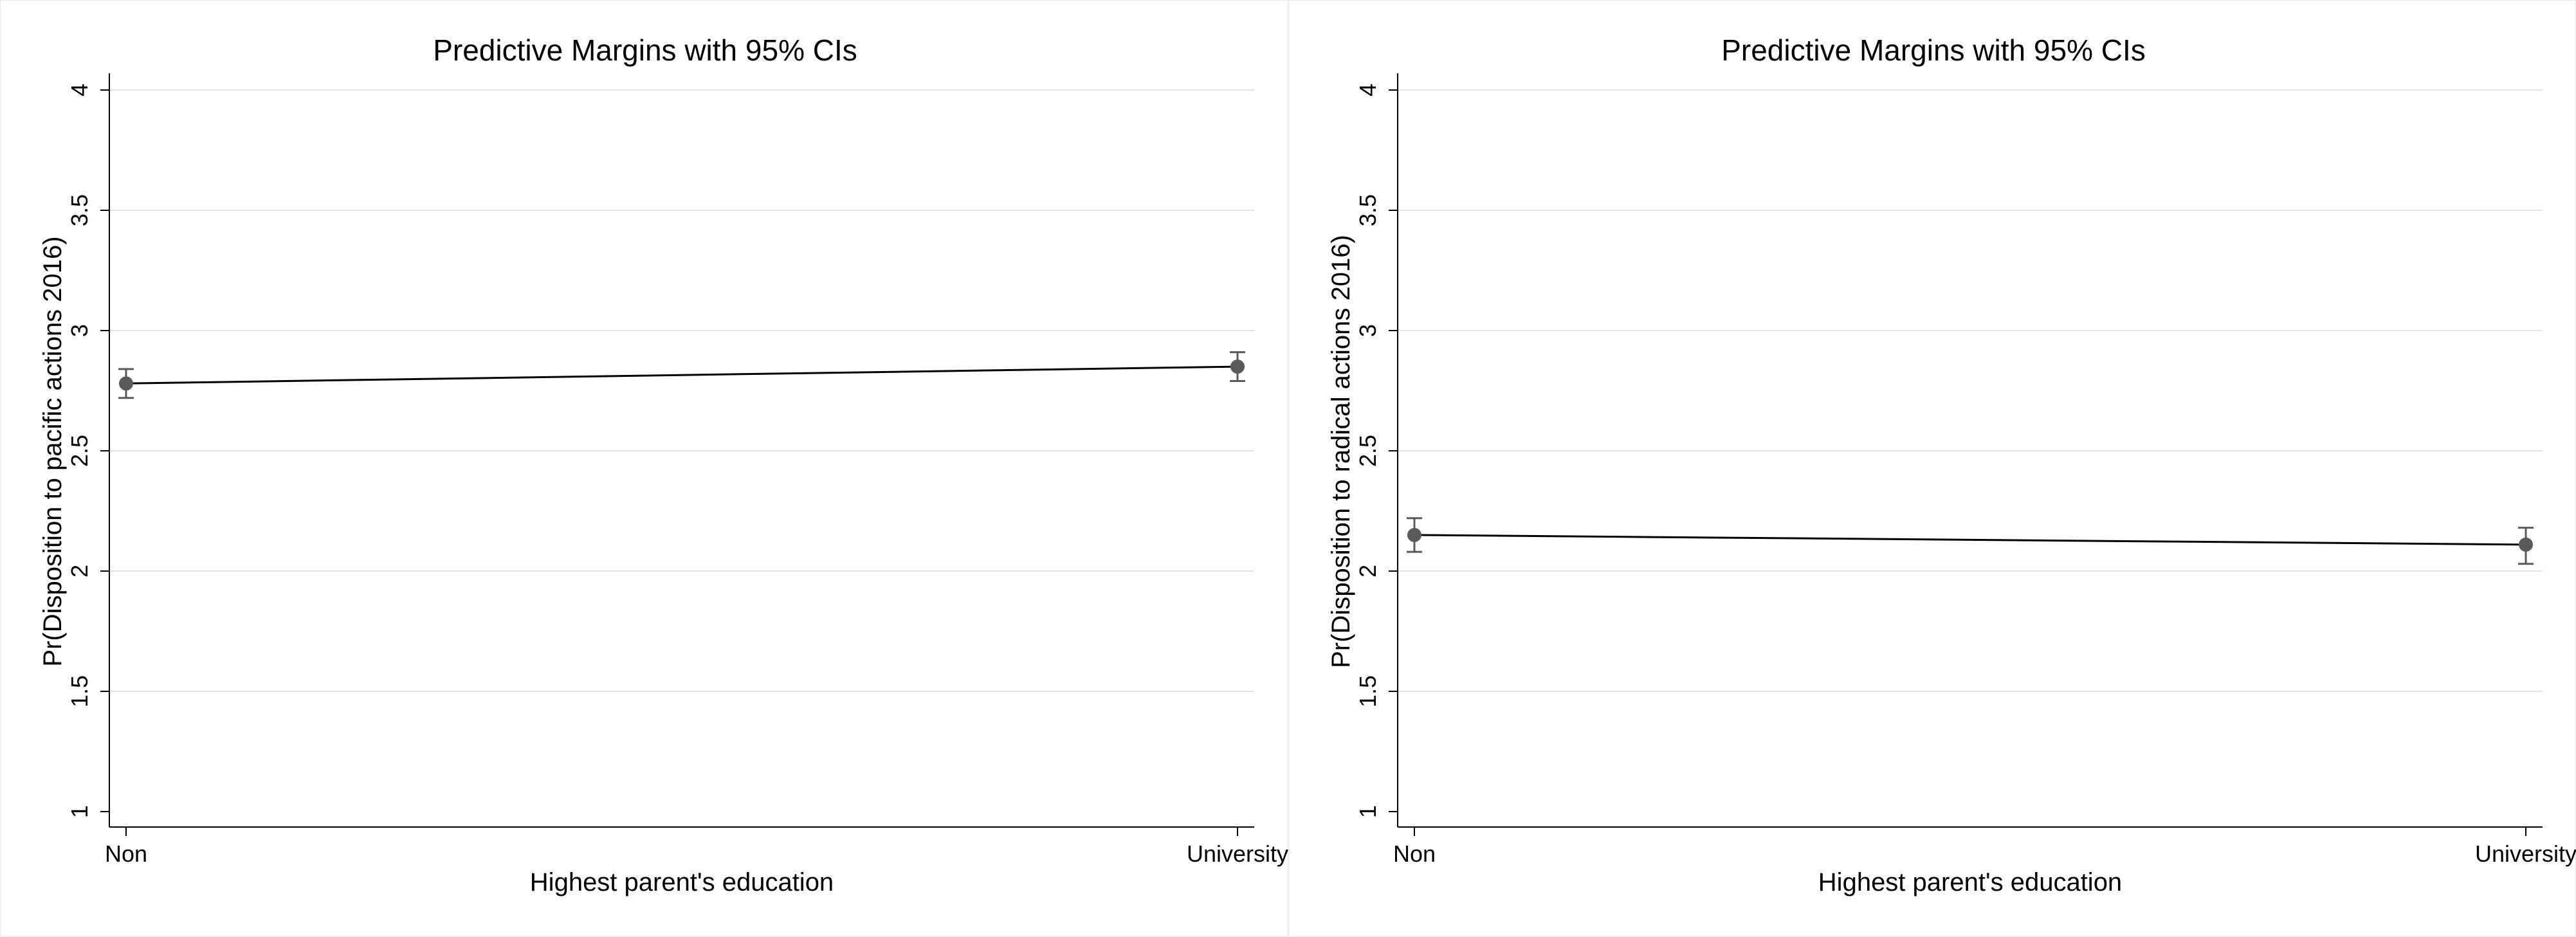 The height and width of the screenshot is (937, 2576). I want to click on left-y-tick-label: 2, so click(79, 571).